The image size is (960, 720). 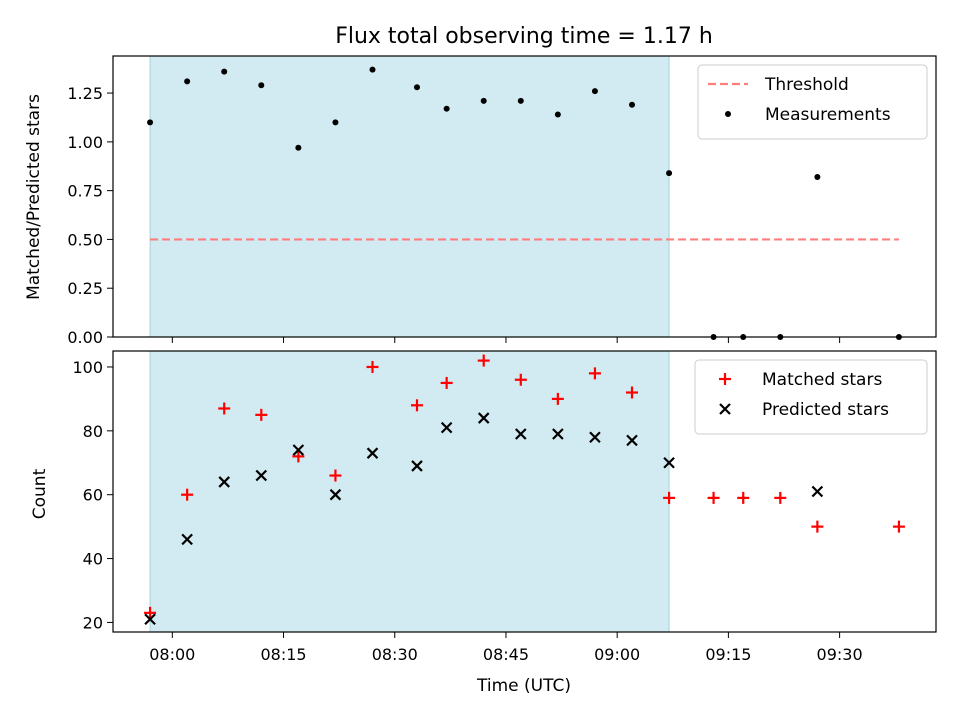 What do you see at coordinates (283, 654) in the screenshot?
I see `x-tick-label: 08:15` at bounding box center [283, 654].